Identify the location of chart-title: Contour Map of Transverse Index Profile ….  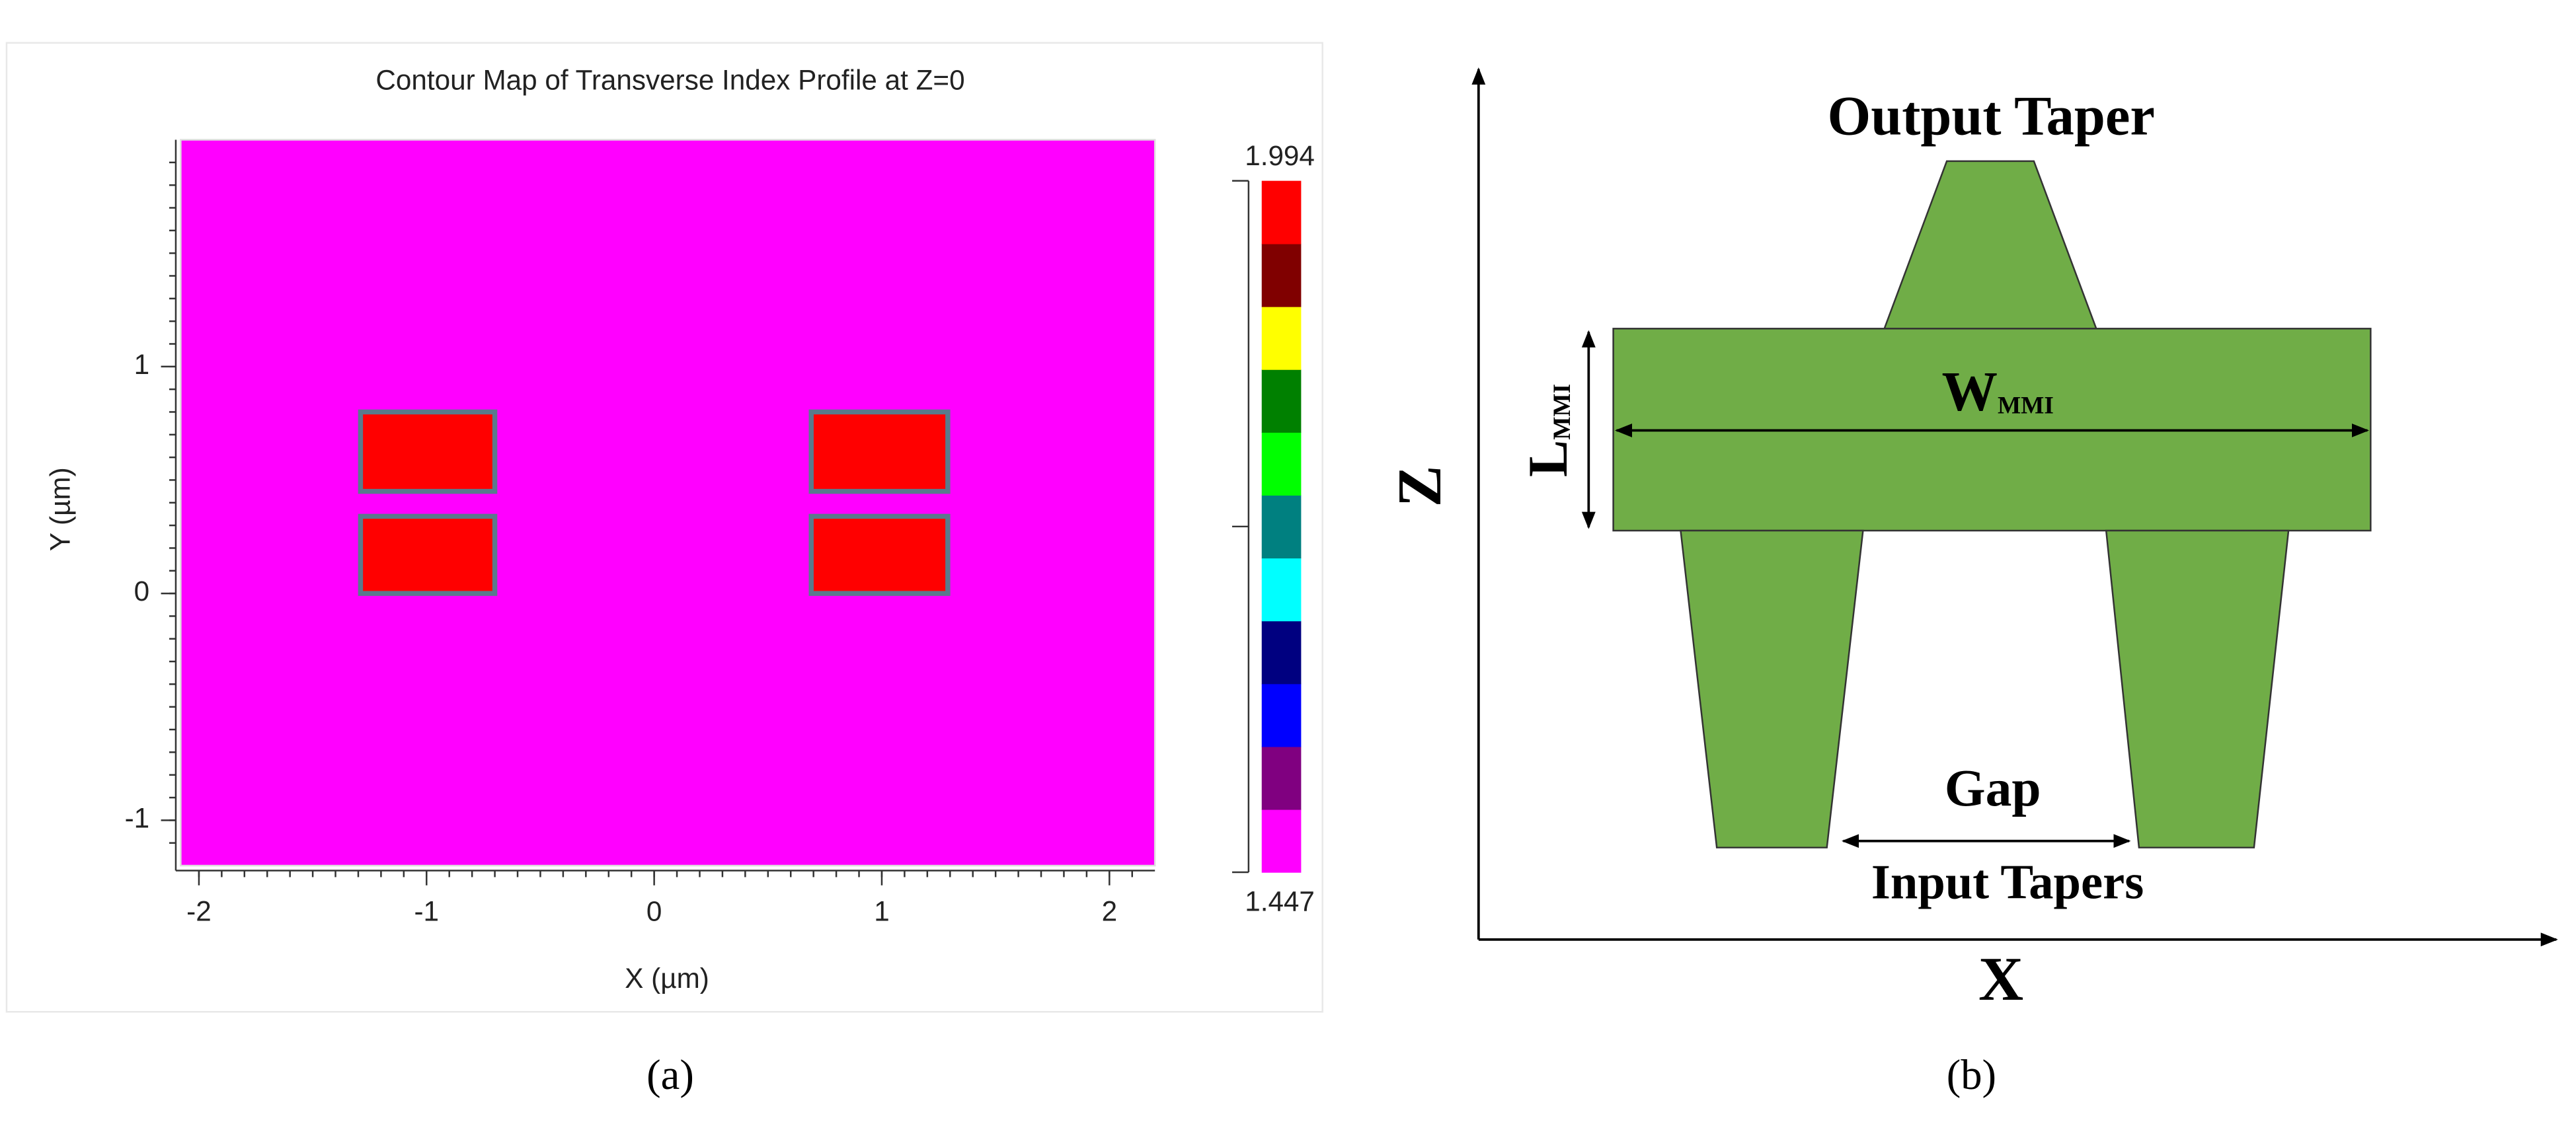
(669, 80).